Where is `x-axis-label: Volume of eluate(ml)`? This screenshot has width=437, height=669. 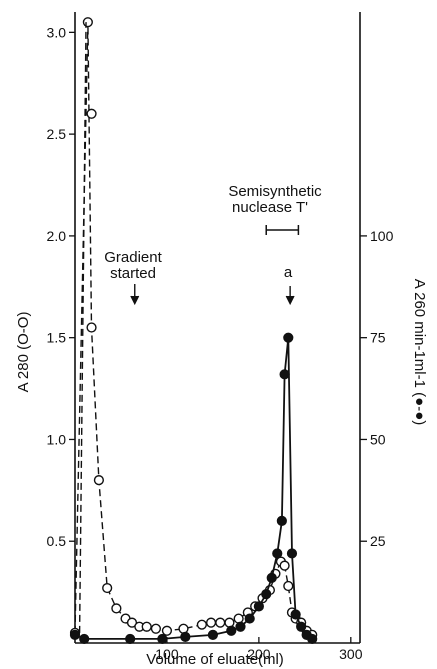 x-axis-label: Volume of eluate(ml) is located at coordinates (215, 659).